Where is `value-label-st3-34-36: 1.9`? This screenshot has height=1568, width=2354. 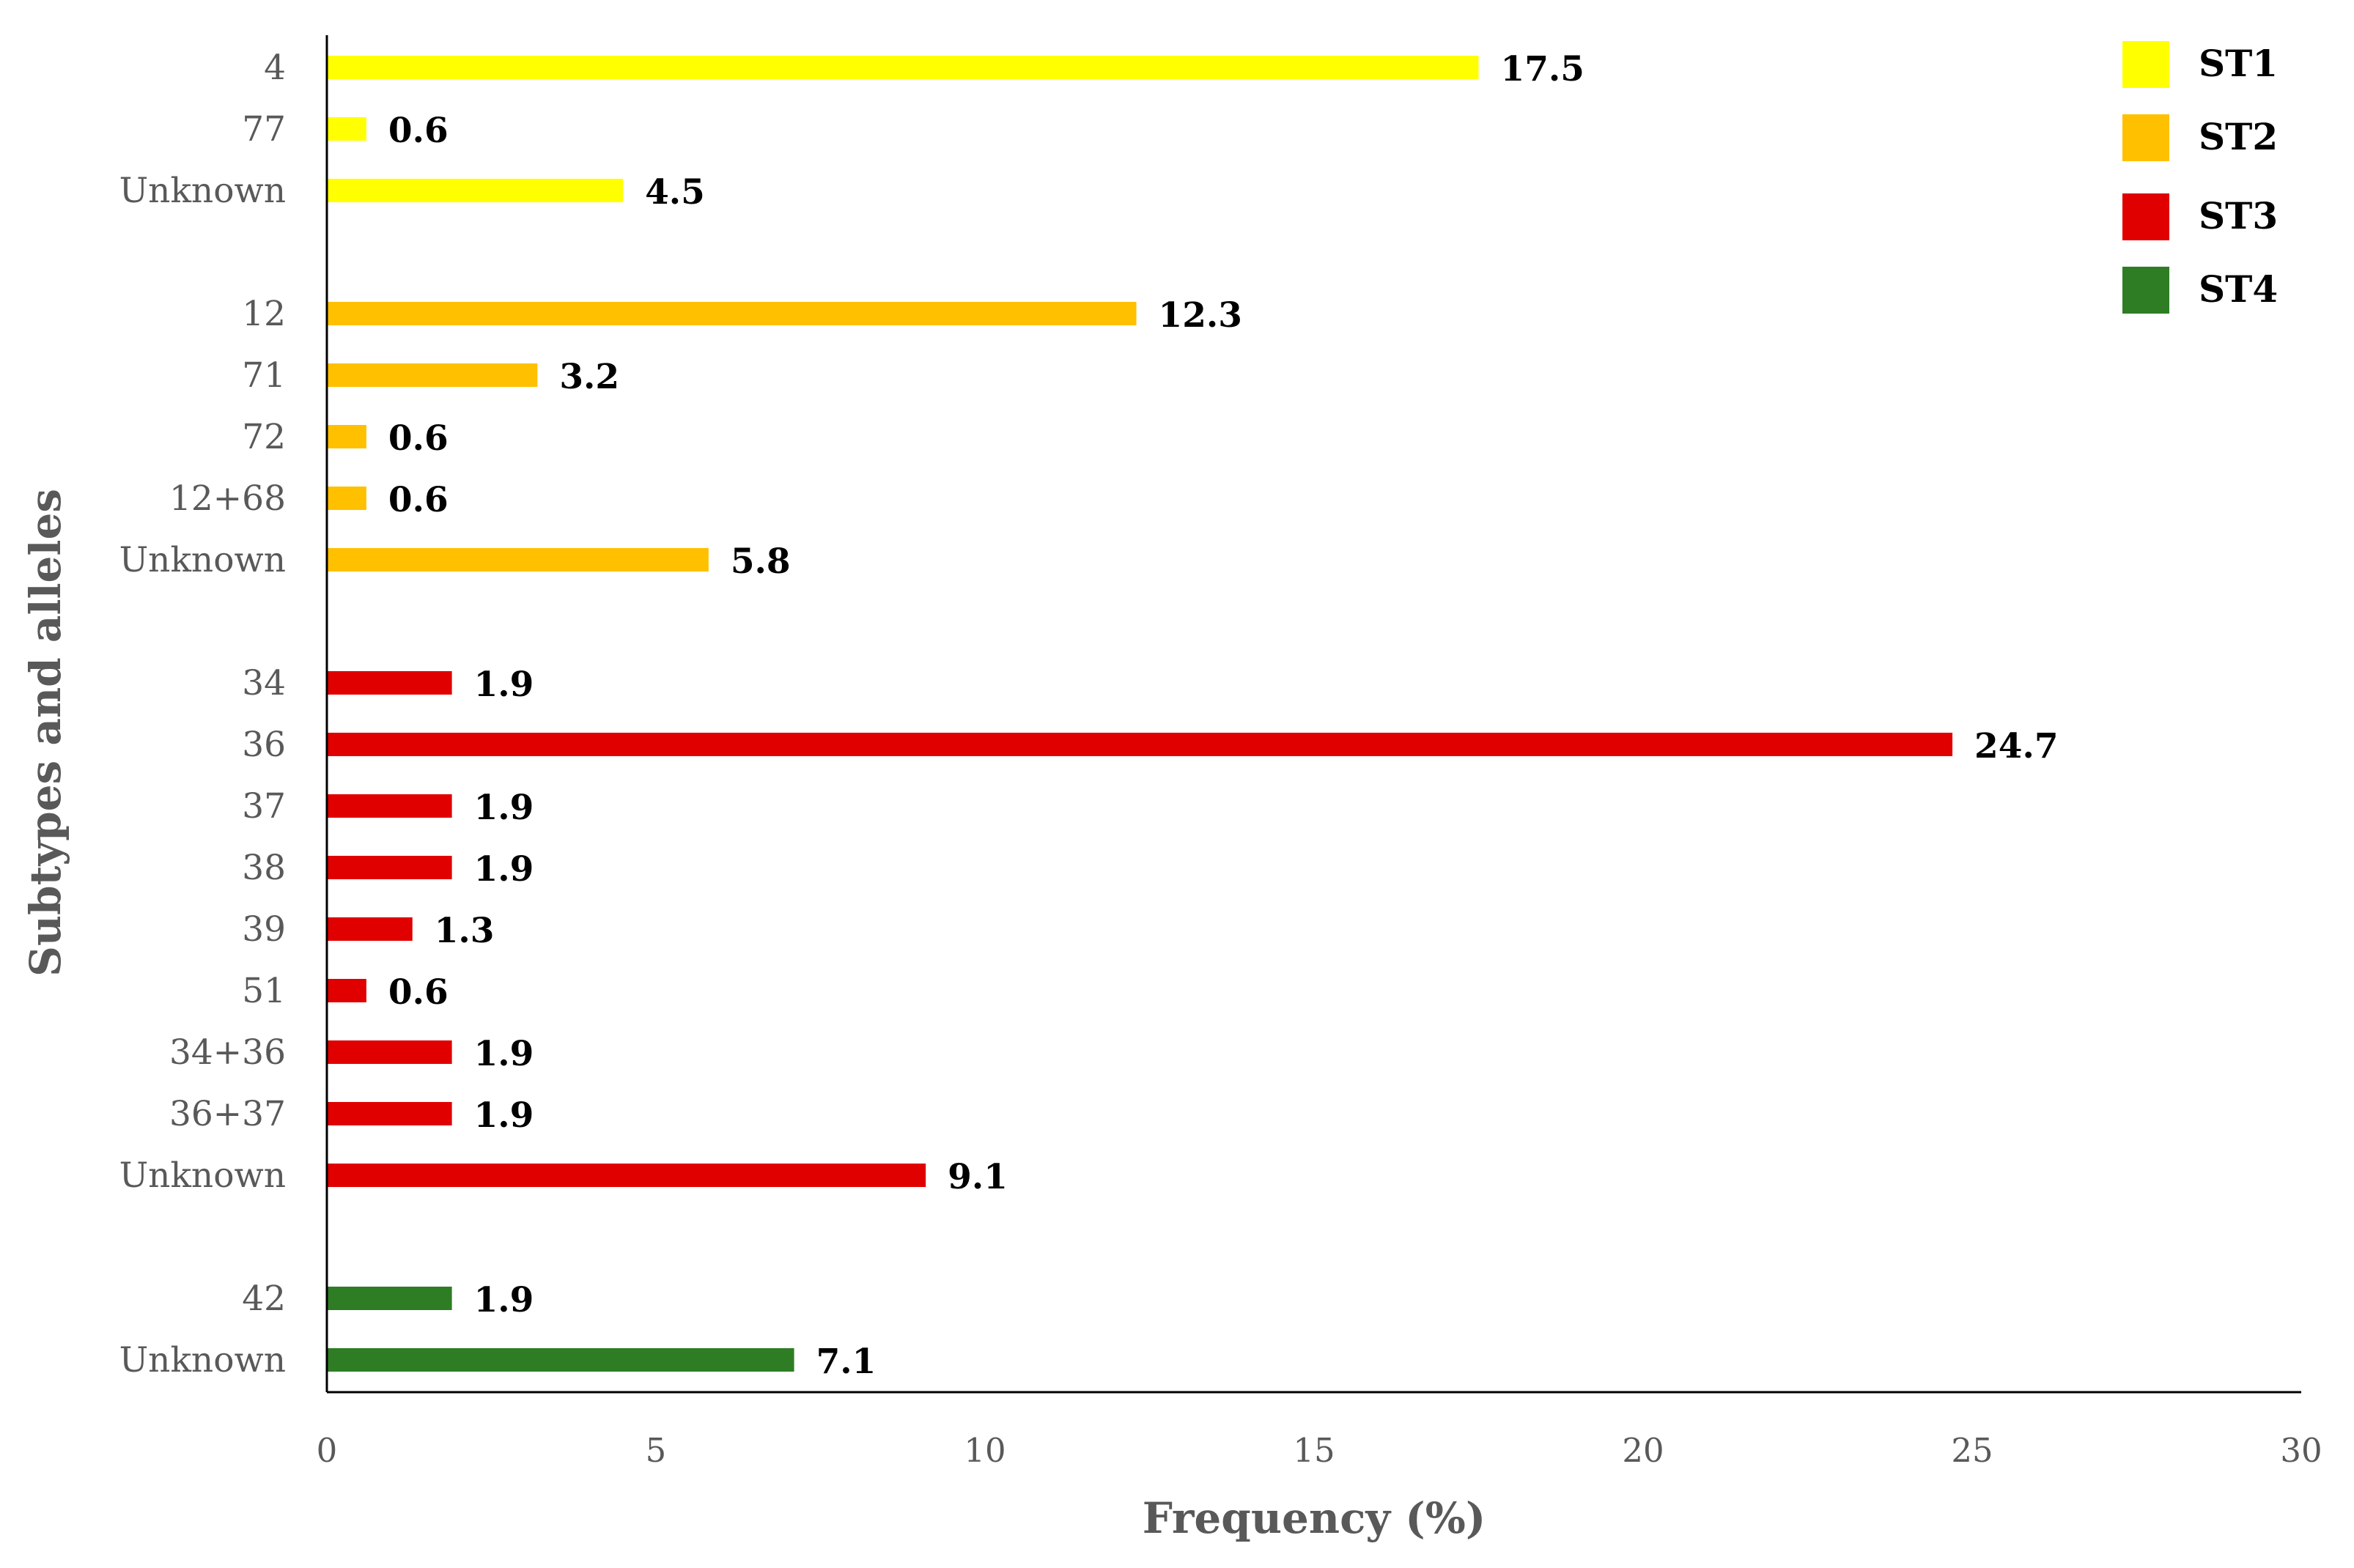
value-label-st3-34-36: 1.9 is located at coordinates (504, 1054).